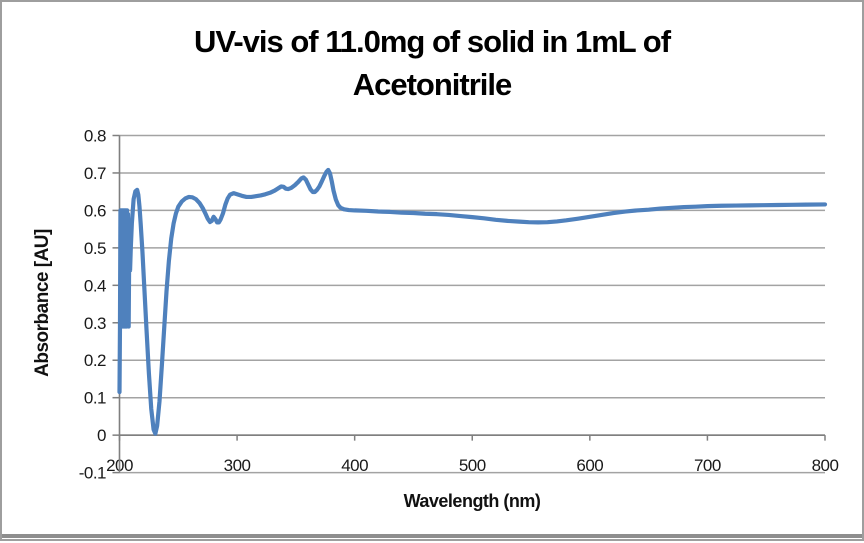  I want to click on x-tick-label-700: 700, so click(707, 465).